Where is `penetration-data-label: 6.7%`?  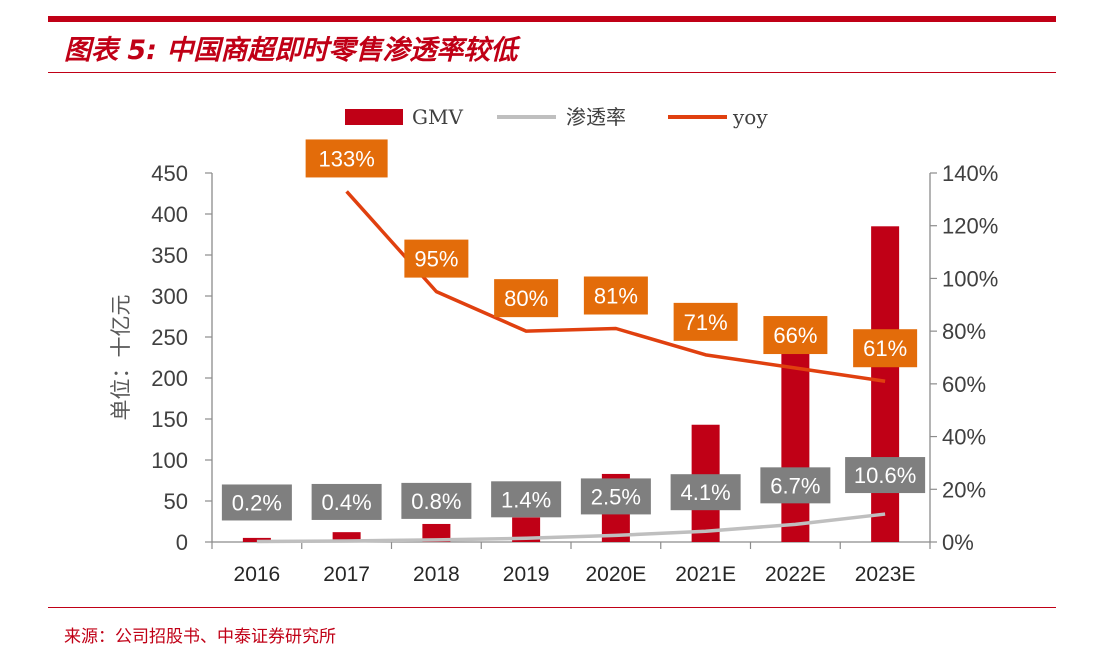 penetration-data-label: 6.7% is located at coordinates (795, 485).